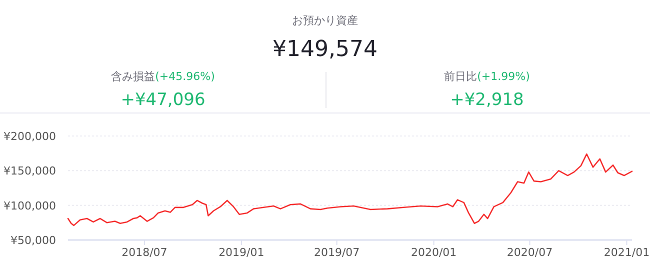 The height and width of the screenshot is (268, 650). Describe the element at coordinates (325, 49) in the screenshot. I see `chart-subtitle: ¥149,574` at that location.